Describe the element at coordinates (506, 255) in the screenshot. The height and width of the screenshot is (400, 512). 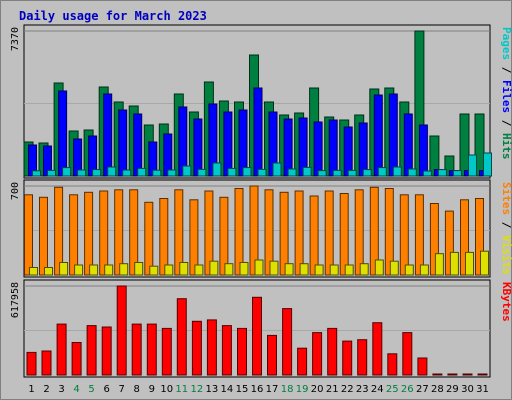
I see `legend-part-2: Visits` at that location.